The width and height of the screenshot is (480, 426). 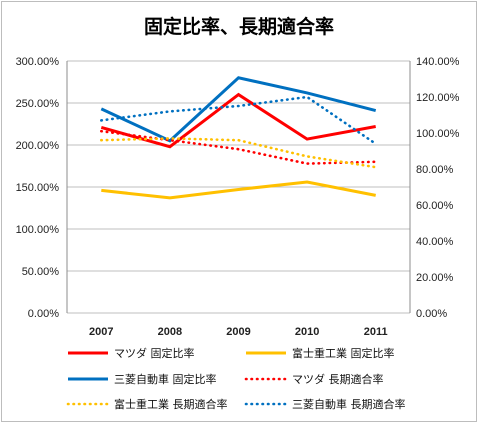 I want to click on y-left-tick-label: 250.00%, so click(x=38, y=104).